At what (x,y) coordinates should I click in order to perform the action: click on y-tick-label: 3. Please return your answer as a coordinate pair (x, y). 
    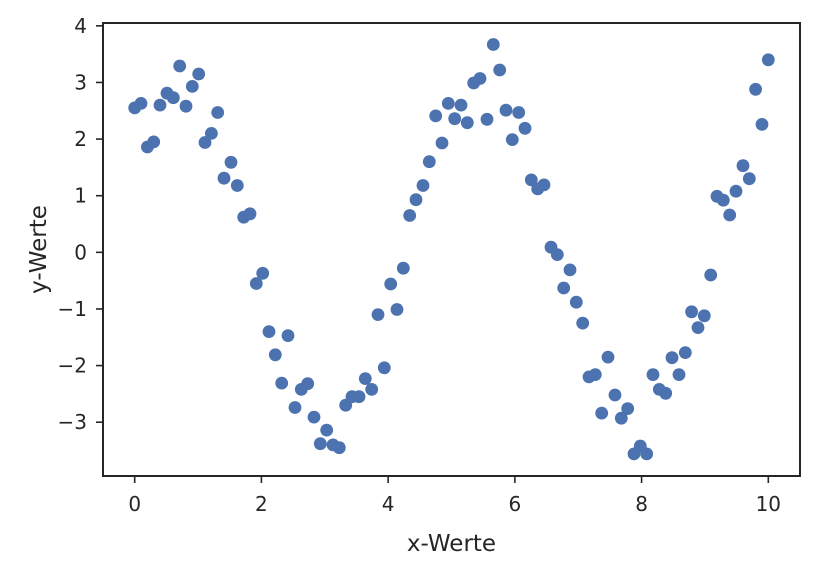
    Looking at the image, I should click on (80, 82).